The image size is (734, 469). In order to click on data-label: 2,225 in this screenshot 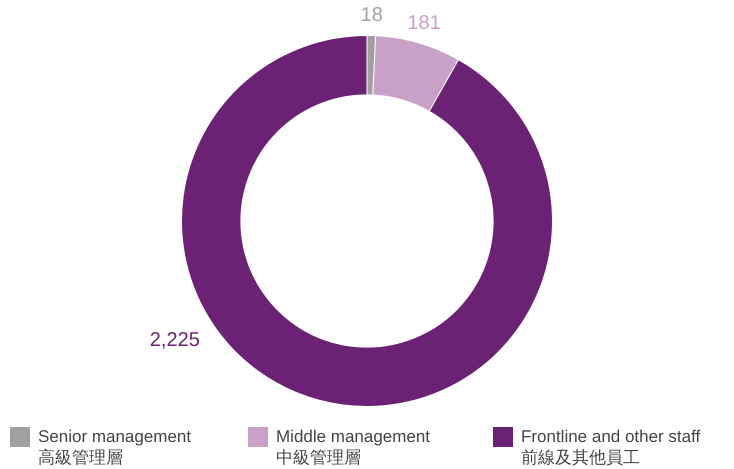, I will do `click(175, 340)`.